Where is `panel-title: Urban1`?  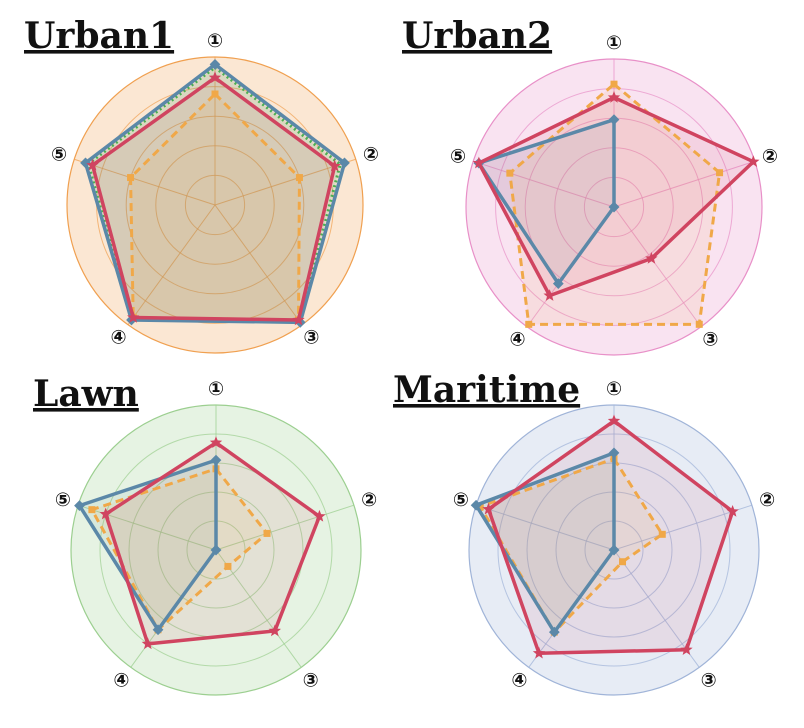 panel-title: Urban1 is located at coordinates (99, 36).